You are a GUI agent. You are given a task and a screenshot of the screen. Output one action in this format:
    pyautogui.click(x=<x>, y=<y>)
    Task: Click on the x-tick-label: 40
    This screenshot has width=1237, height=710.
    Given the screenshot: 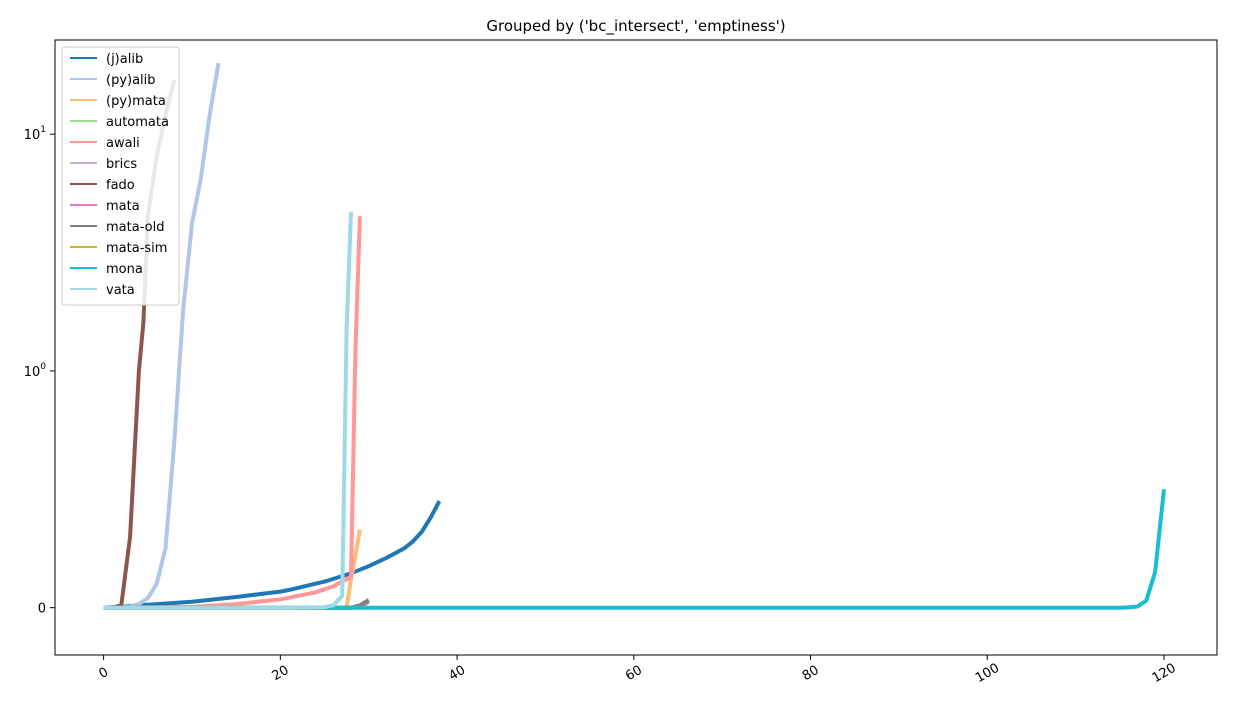 What is the action you would take?
    pyautogui.click(x=457, y=673)
    